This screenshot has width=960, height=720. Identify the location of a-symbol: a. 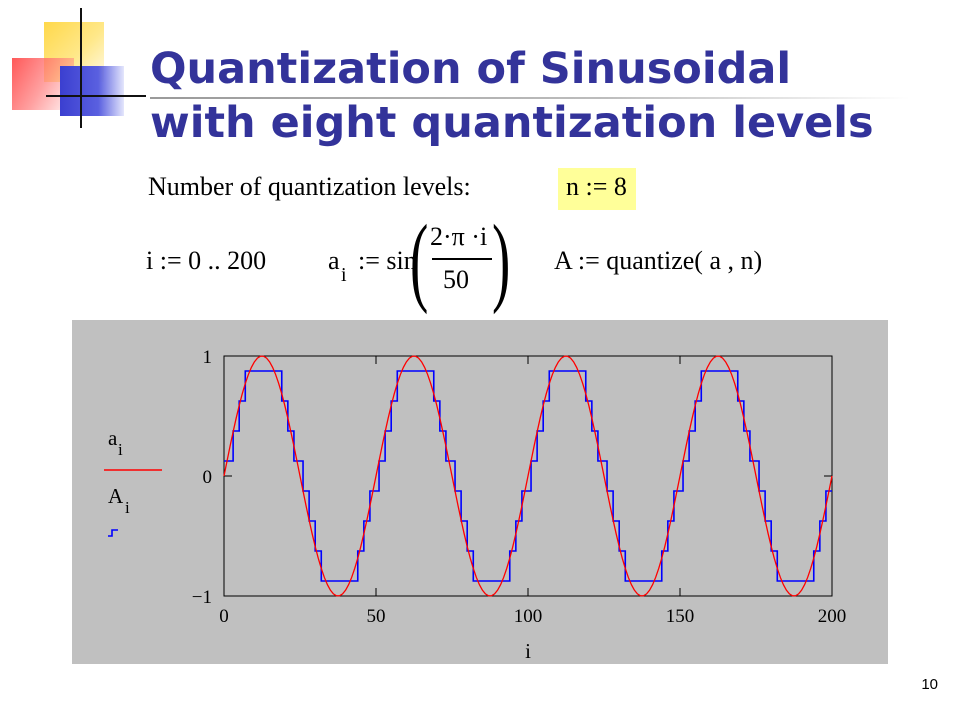
(334, 260).